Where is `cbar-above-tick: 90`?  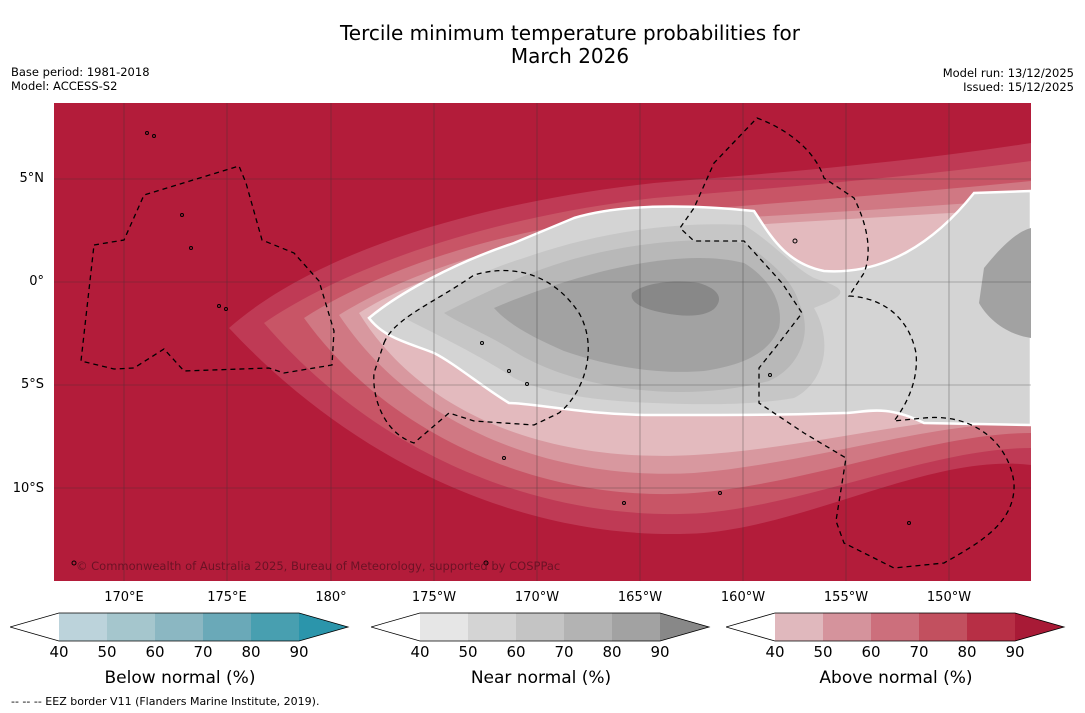
cbar-above-tick: 90 is located at coordinates (1015, 652).